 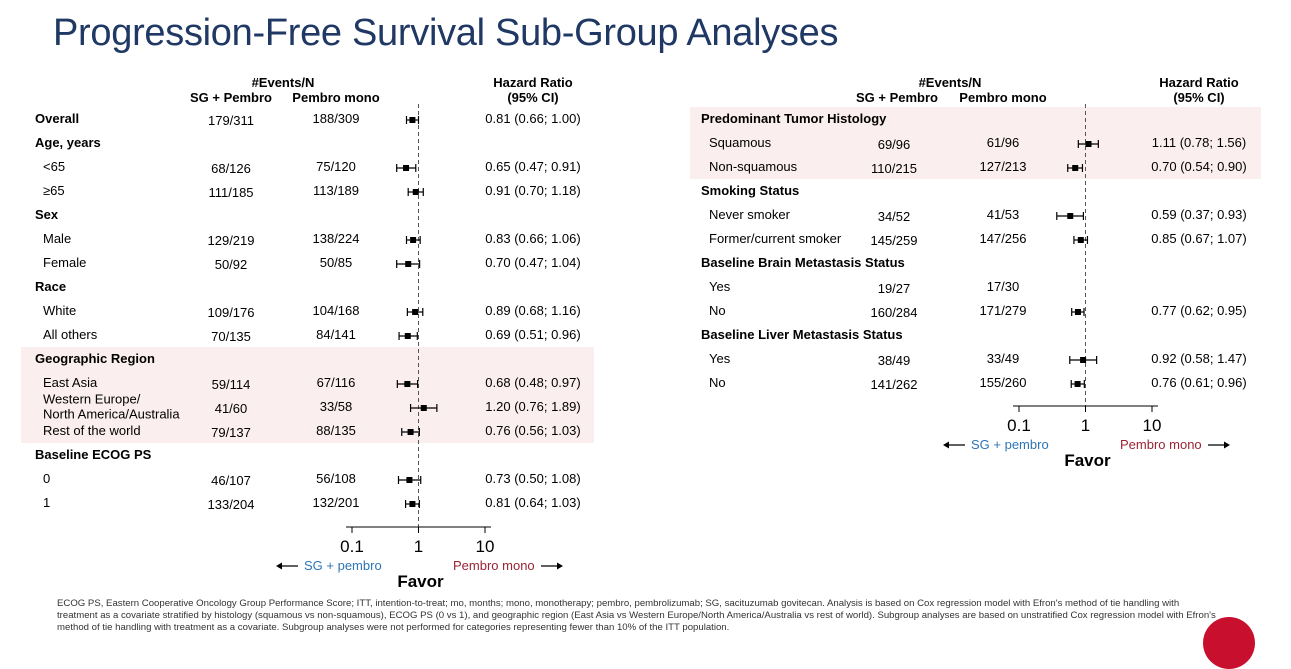 What do you see at coordinates (336, 166) in the screenshot?
I see `pembro-events: 75/120` at bounding box center [336, 166].